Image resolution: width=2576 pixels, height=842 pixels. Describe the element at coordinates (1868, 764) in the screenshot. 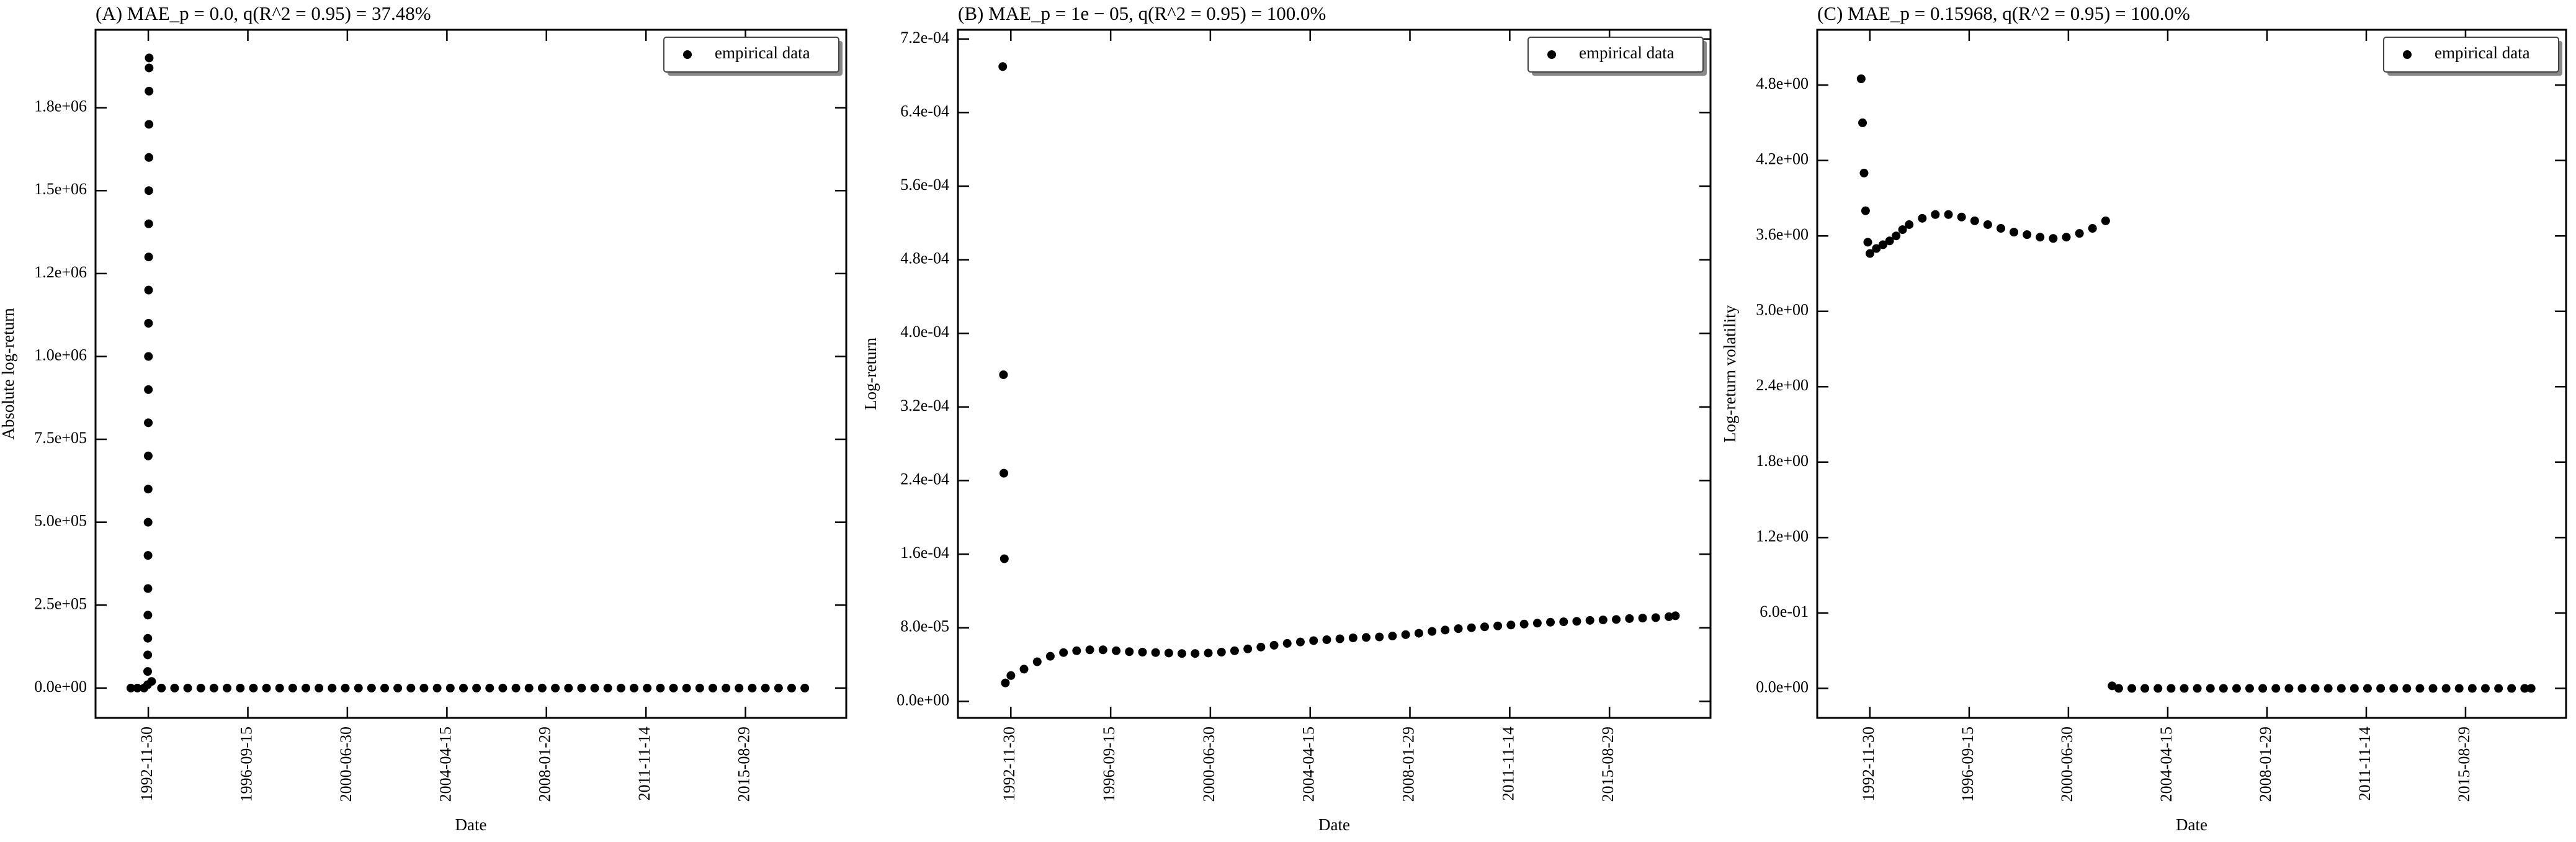

I see `x-tick-label: 1992-11-30` at that location.